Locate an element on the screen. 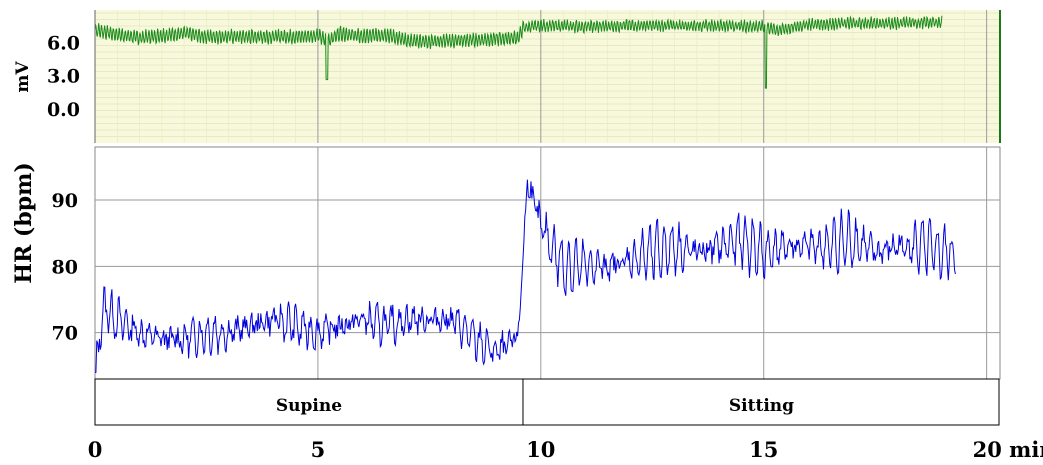 This screenshot has height=465, width=1043. hr-tick-labels: 70 80 90 is located at coordinates (65, 267).